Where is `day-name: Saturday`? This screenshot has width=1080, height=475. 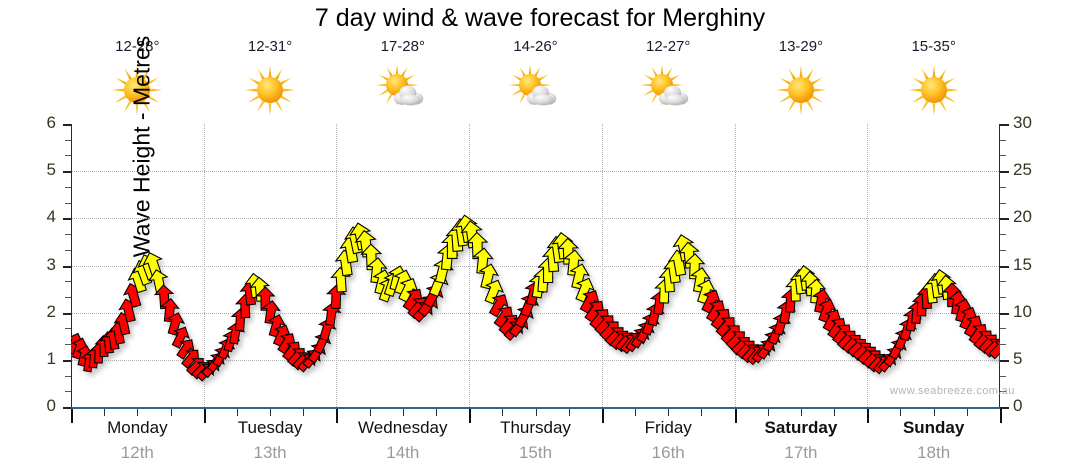
day-name: Saturday is located at coordinates (801, 427).